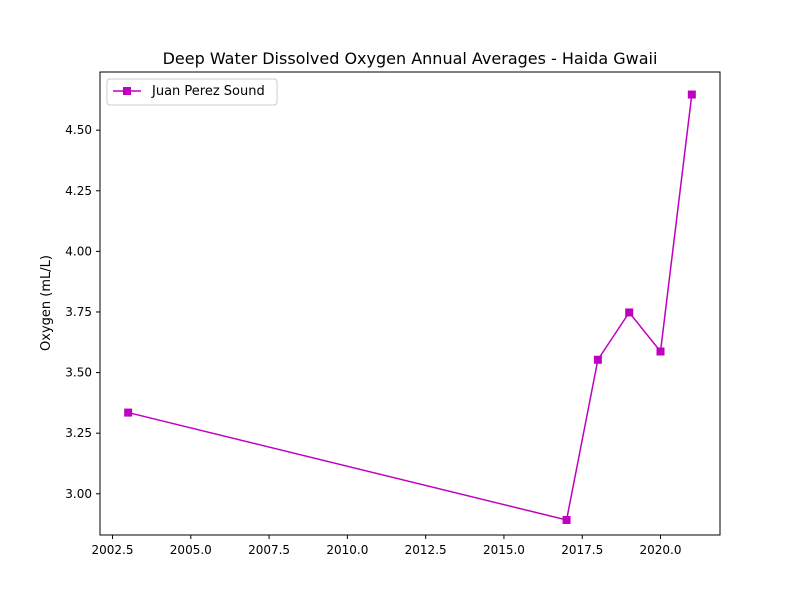 The width and height of the screenshot is (800, 605). I want to click on legend-marker-swatch, so click(127, 91).